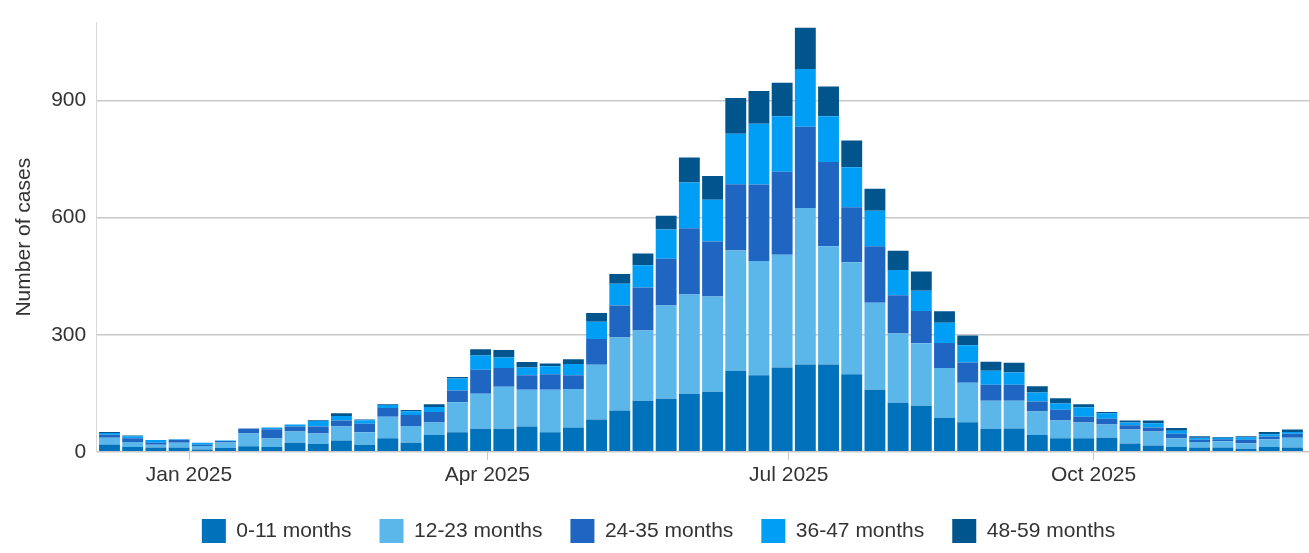  What do you see at coordinates (69, 99) in the screenshot?
I see `y-tick-label: 900` at bounding box center [69, 99].